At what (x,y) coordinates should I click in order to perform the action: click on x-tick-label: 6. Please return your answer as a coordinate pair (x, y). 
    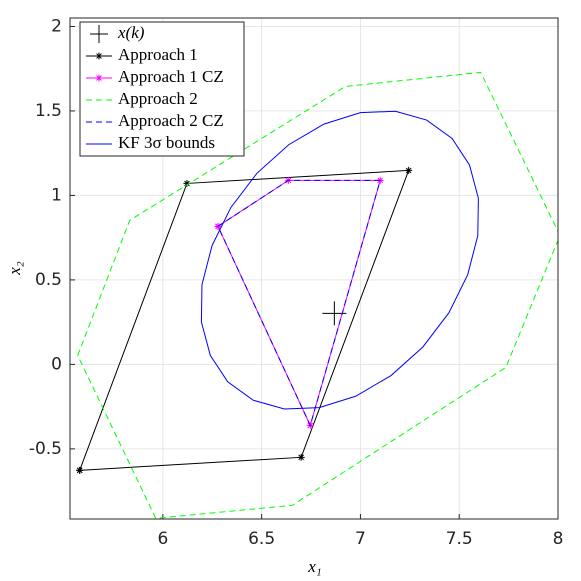
    Looking at the image, I should click on (162, 539).